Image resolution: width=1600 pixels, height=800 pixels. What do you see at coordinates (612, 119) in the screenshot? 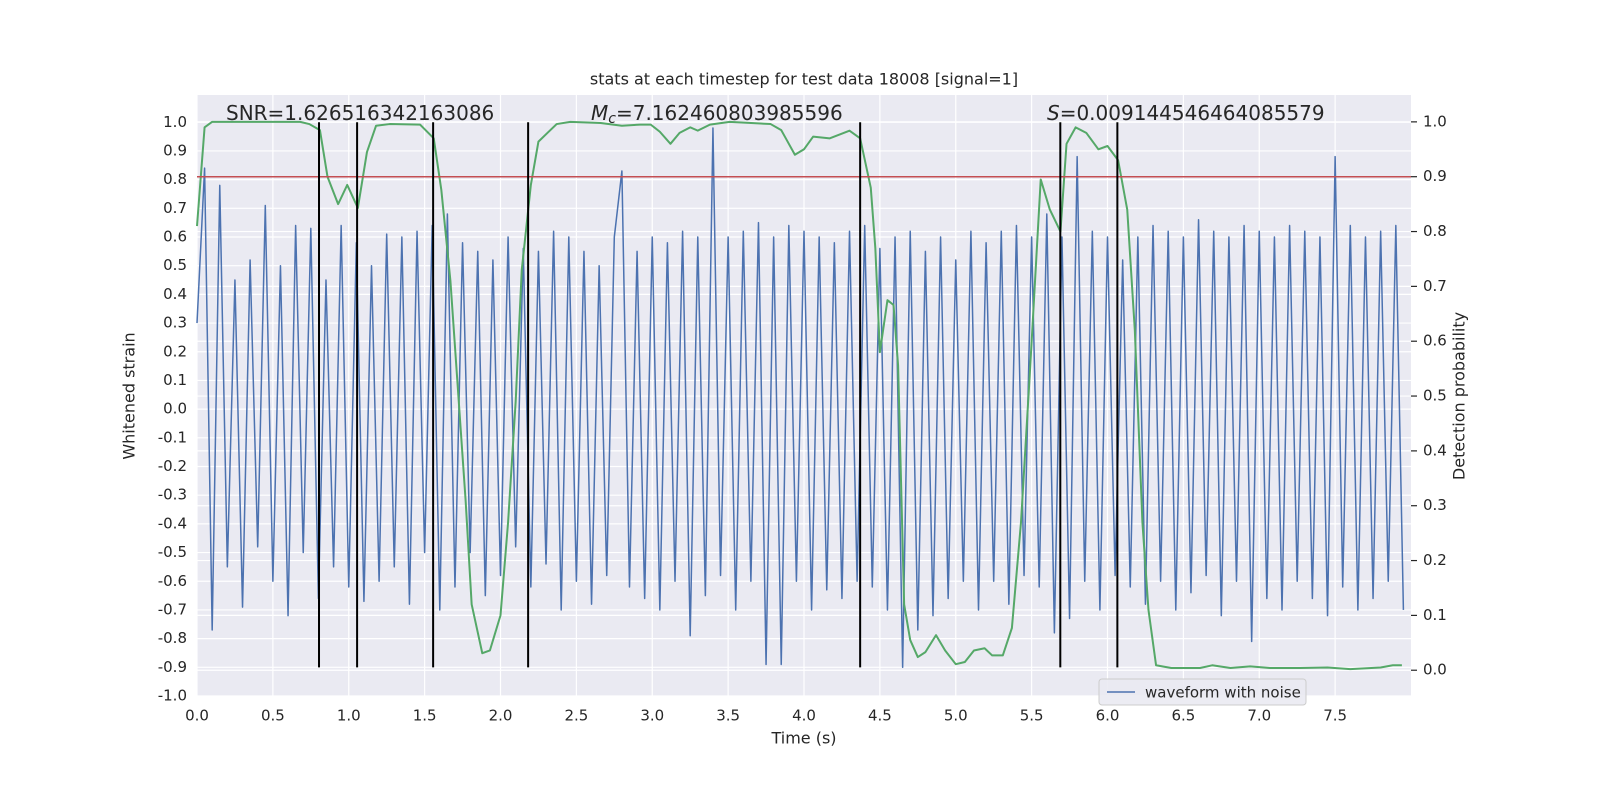
I see `annotation-subscript: c` at bounding box center [612, 119].